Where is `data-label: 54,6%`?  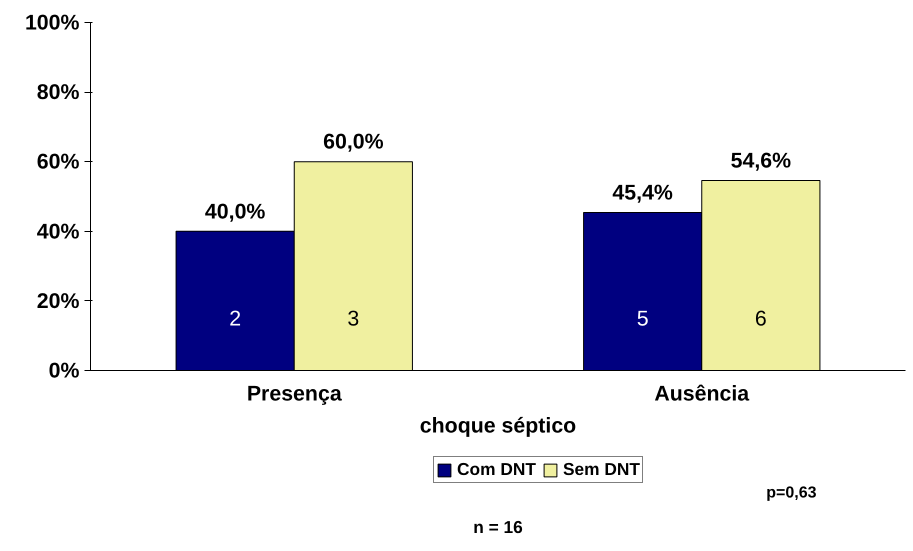 data-label: 54,6% is located at coordinates (761, 160).